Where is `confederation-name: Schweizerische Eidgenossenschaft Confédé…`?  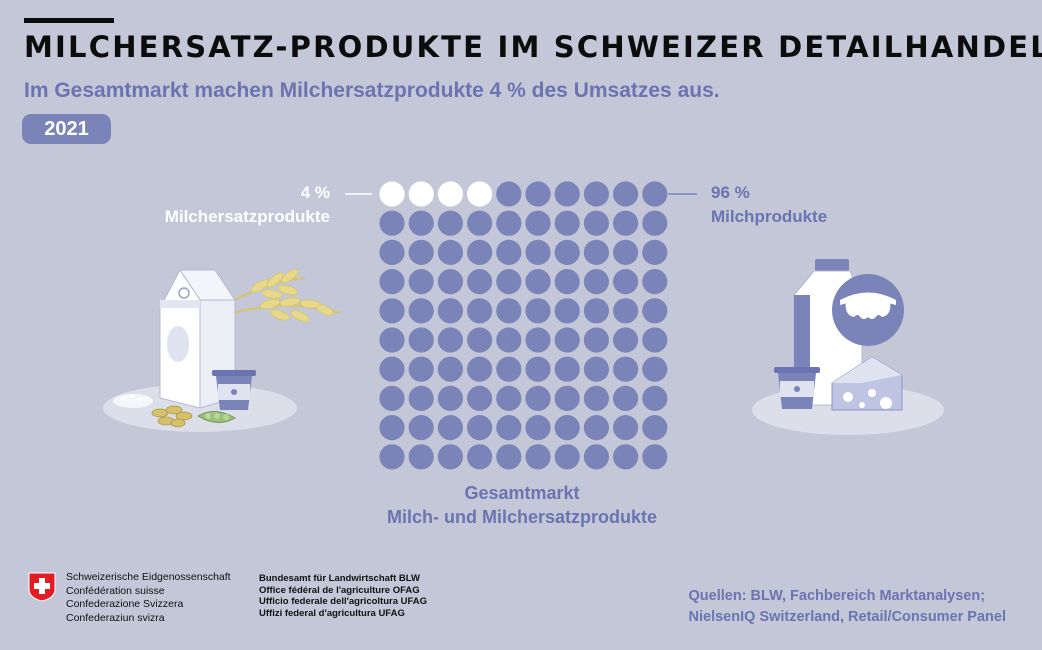
confederation-name: Schweizerische Eidgenossenschaft Confédé… is located at coordinates (148, 597).